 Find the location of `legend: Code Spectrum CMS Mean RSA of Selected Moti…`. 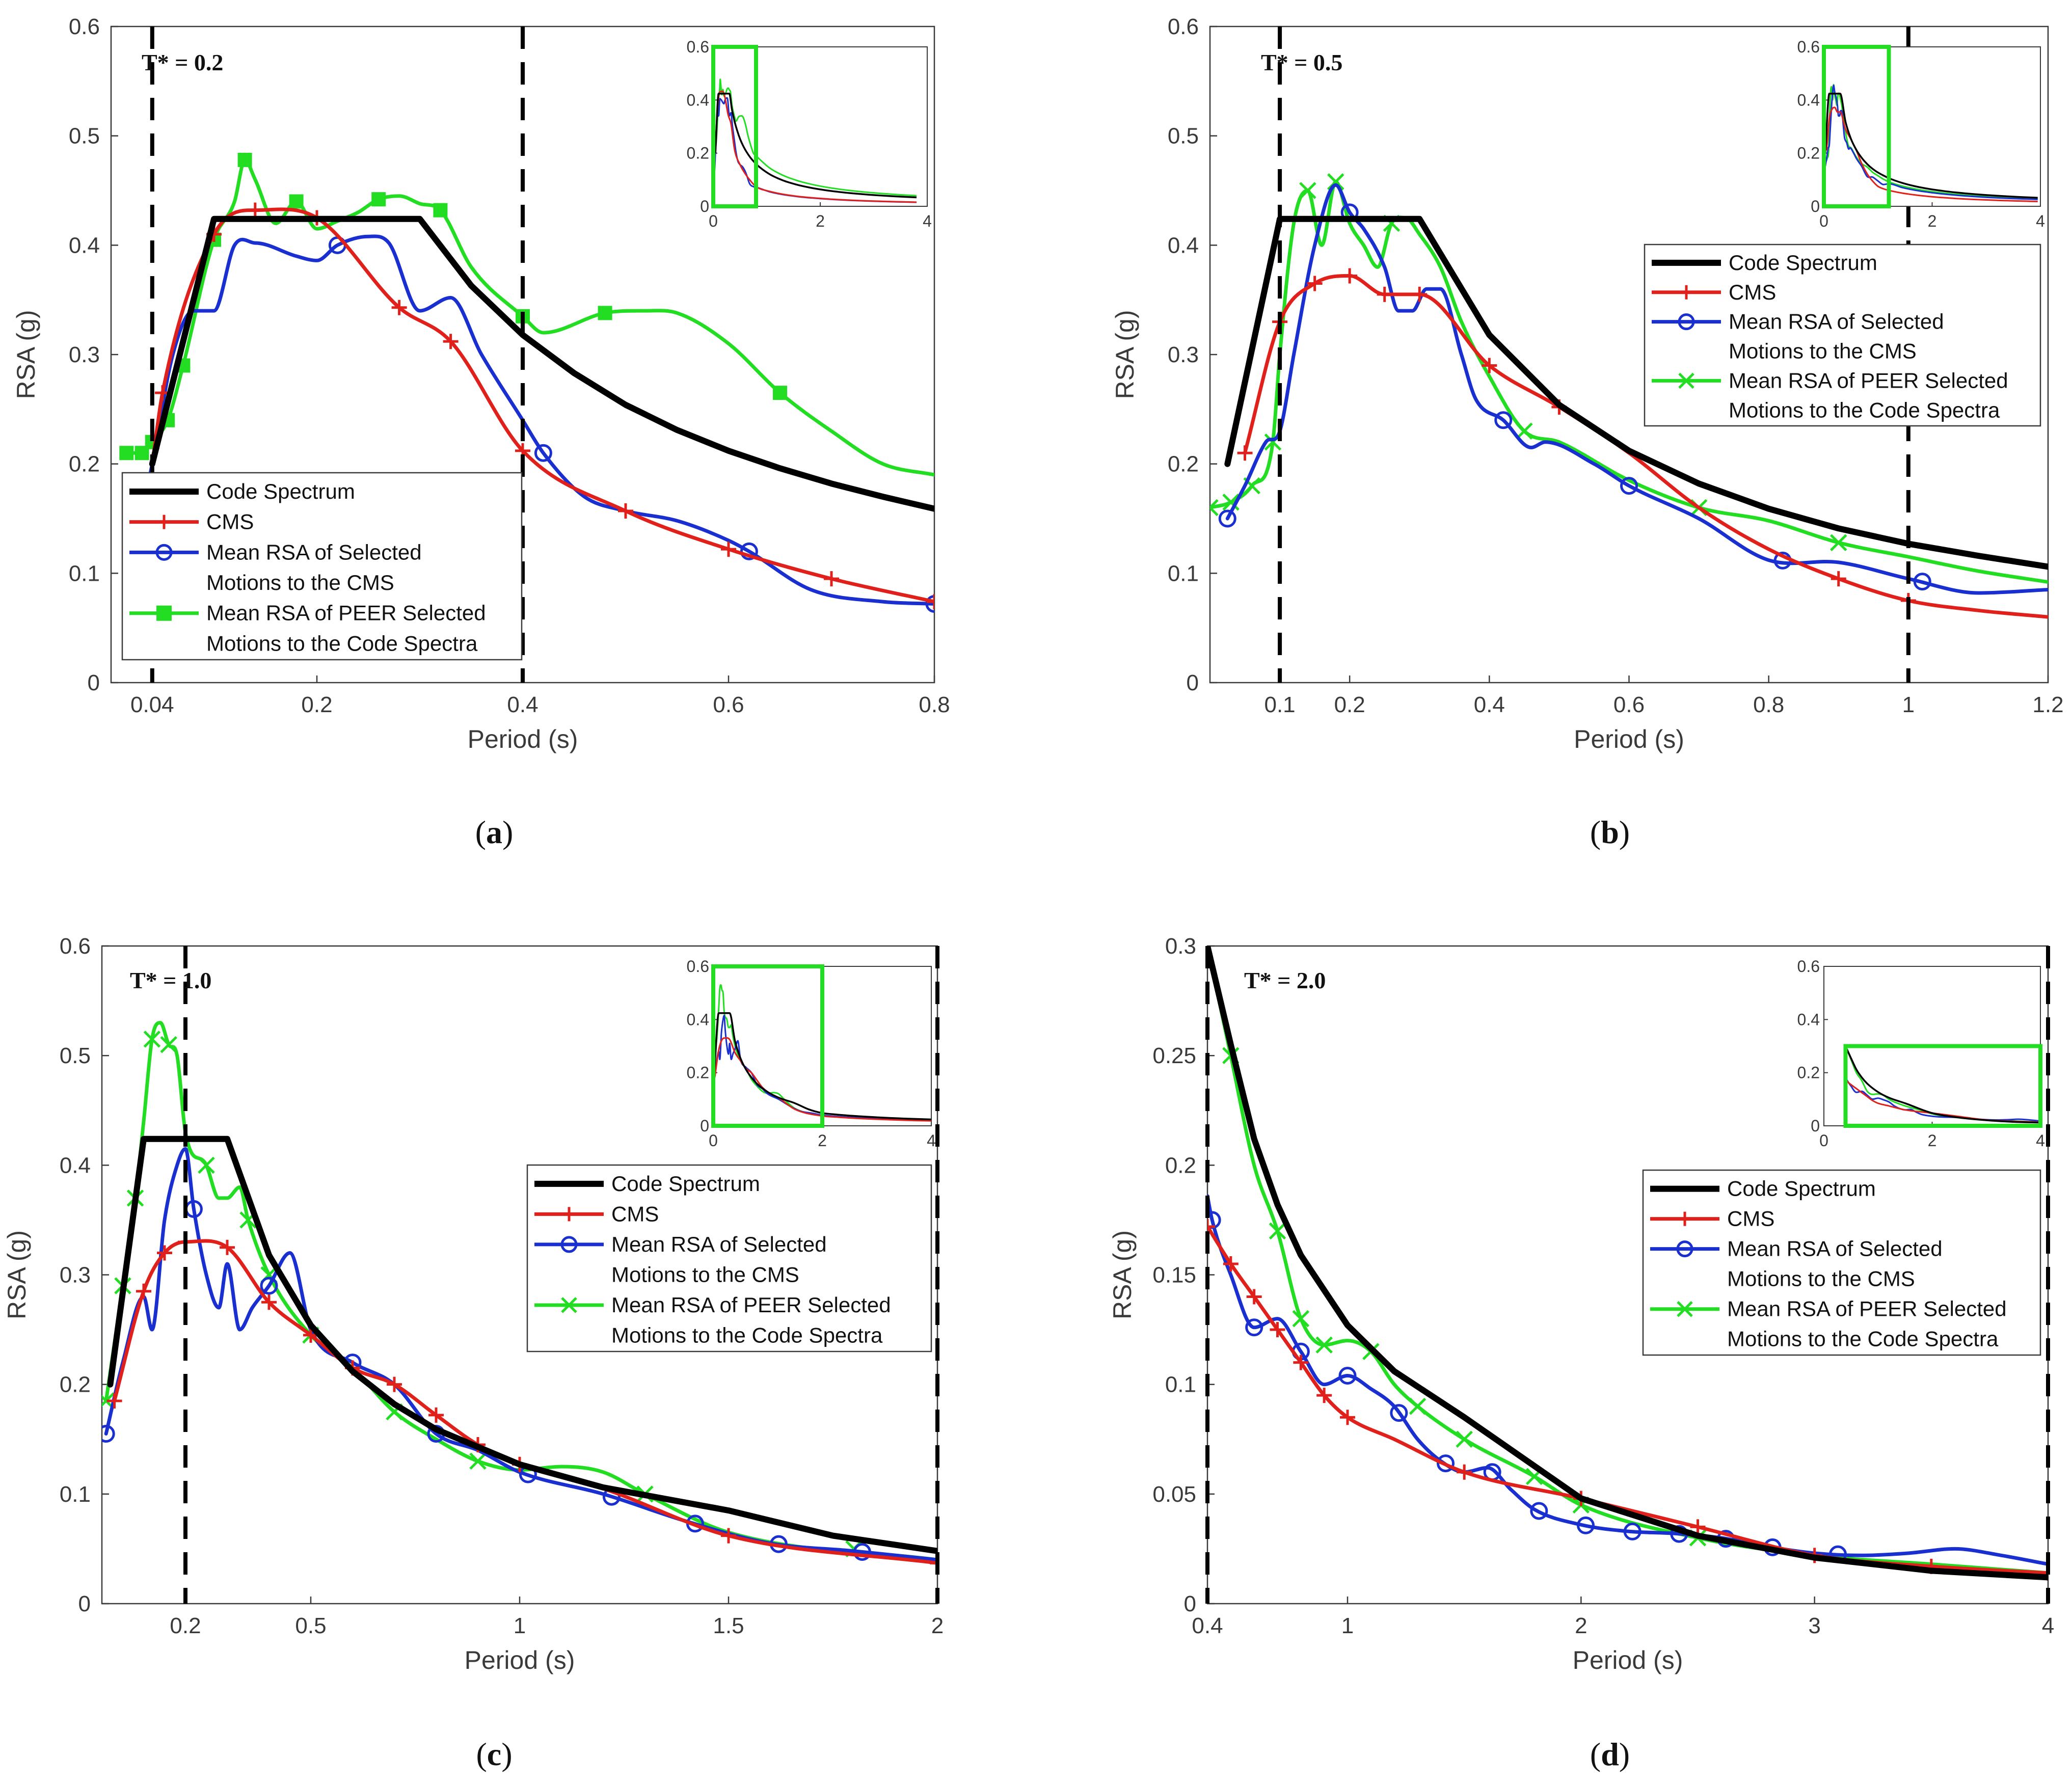

legend: Code Spectrum CMS Mean RSA of Selected Moti… is located at coordinates (729, 1258).